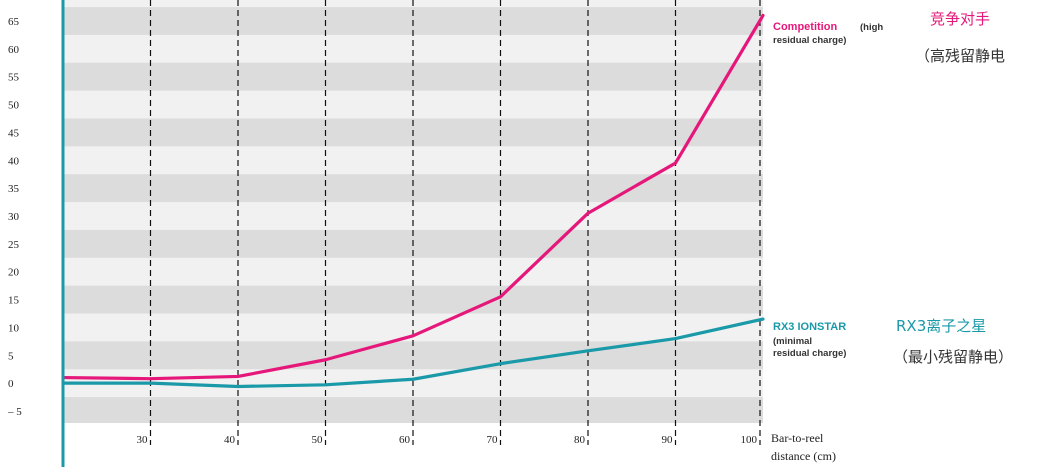  I want to click on ionstar-cn-label: RX3离子之星, so click(941, 326).